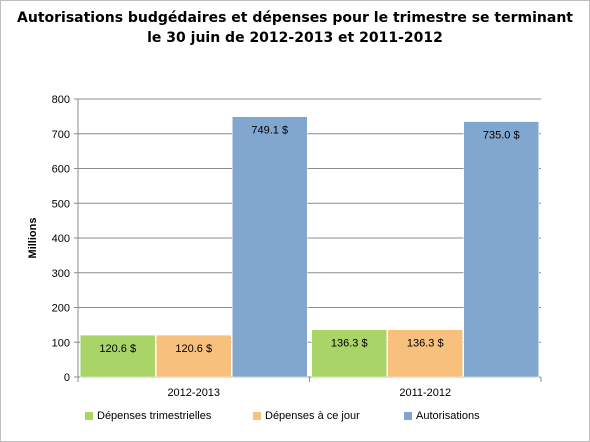  Describe the element at coordinates (61, 309) in the screenshot. I see `y-tick-label: 200` at that location.